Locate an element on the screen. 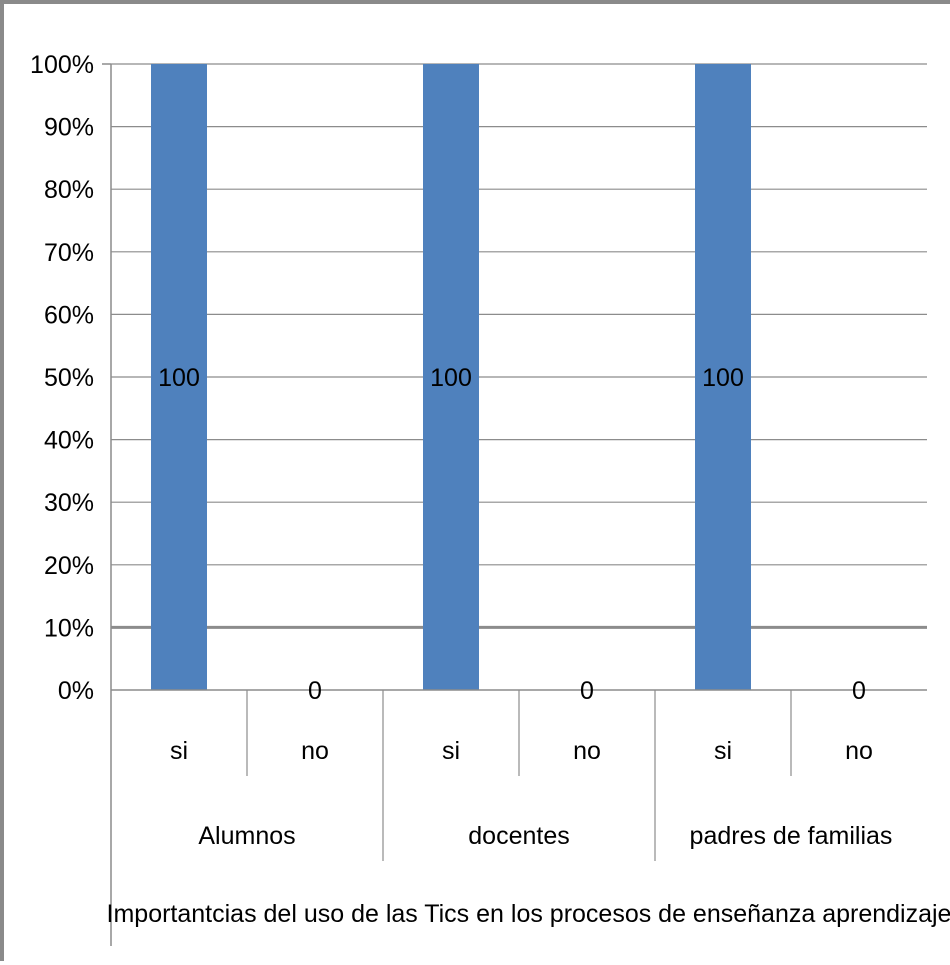  y-tick-label: 20% is located at coordinates (69, 566).